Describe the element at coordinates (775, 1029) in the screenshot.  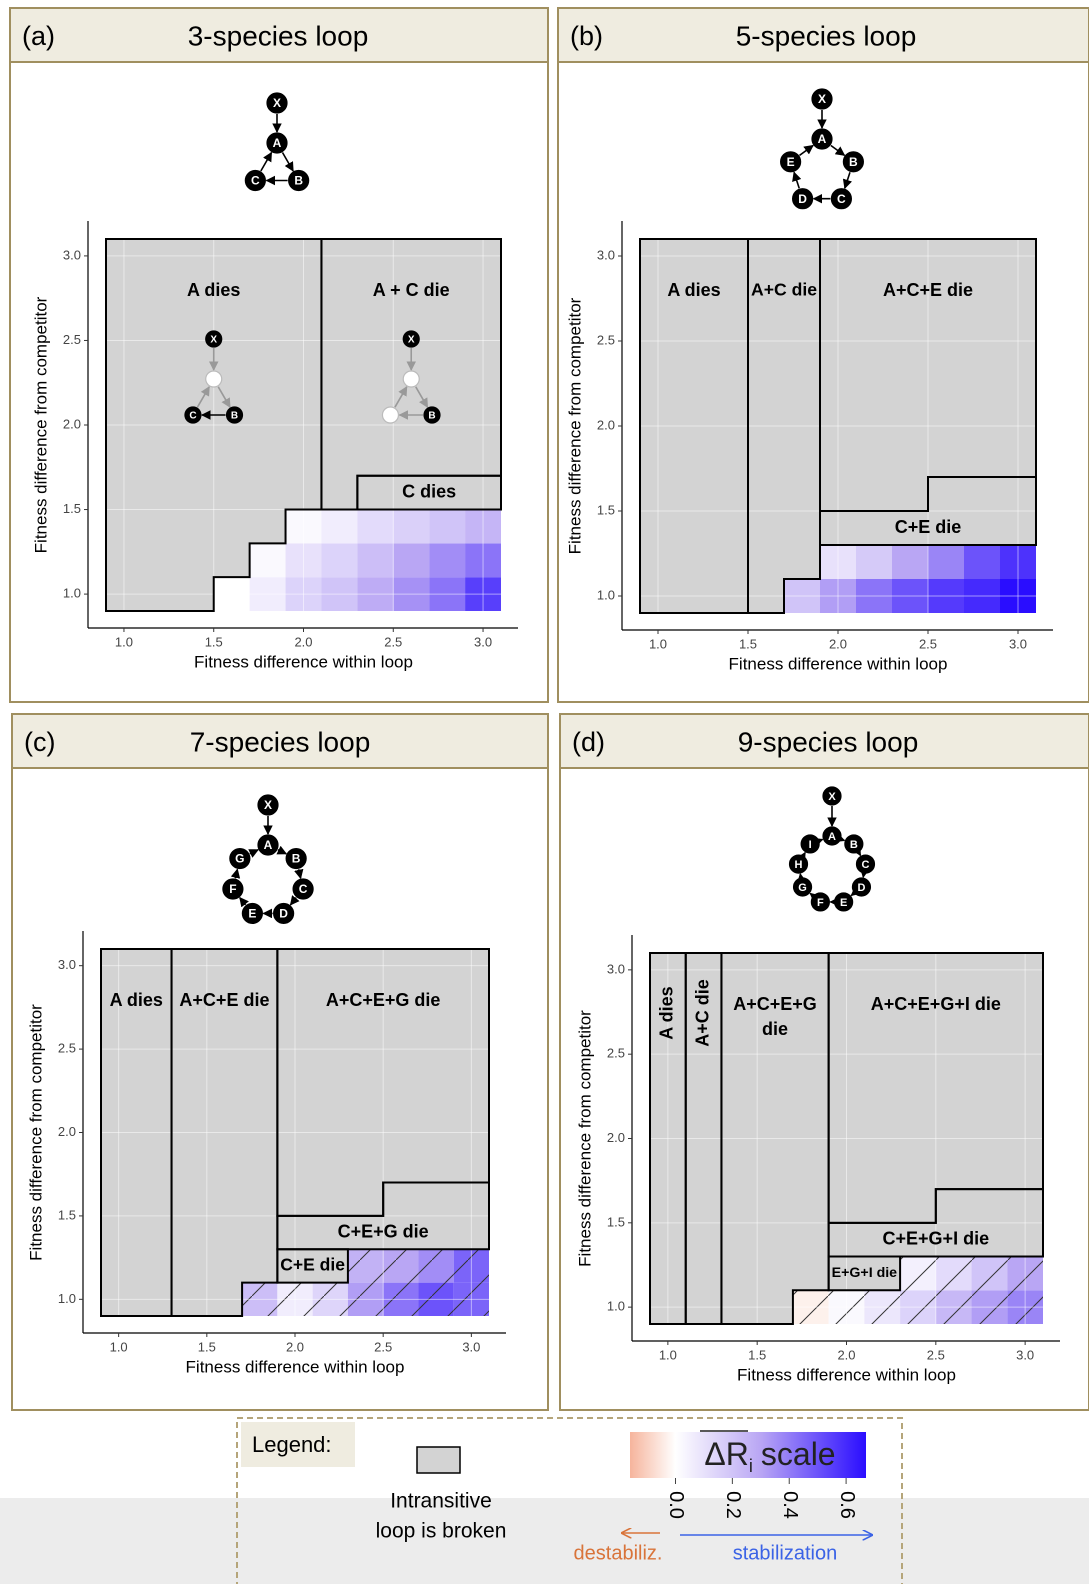
I see `region-label: die` at that location.